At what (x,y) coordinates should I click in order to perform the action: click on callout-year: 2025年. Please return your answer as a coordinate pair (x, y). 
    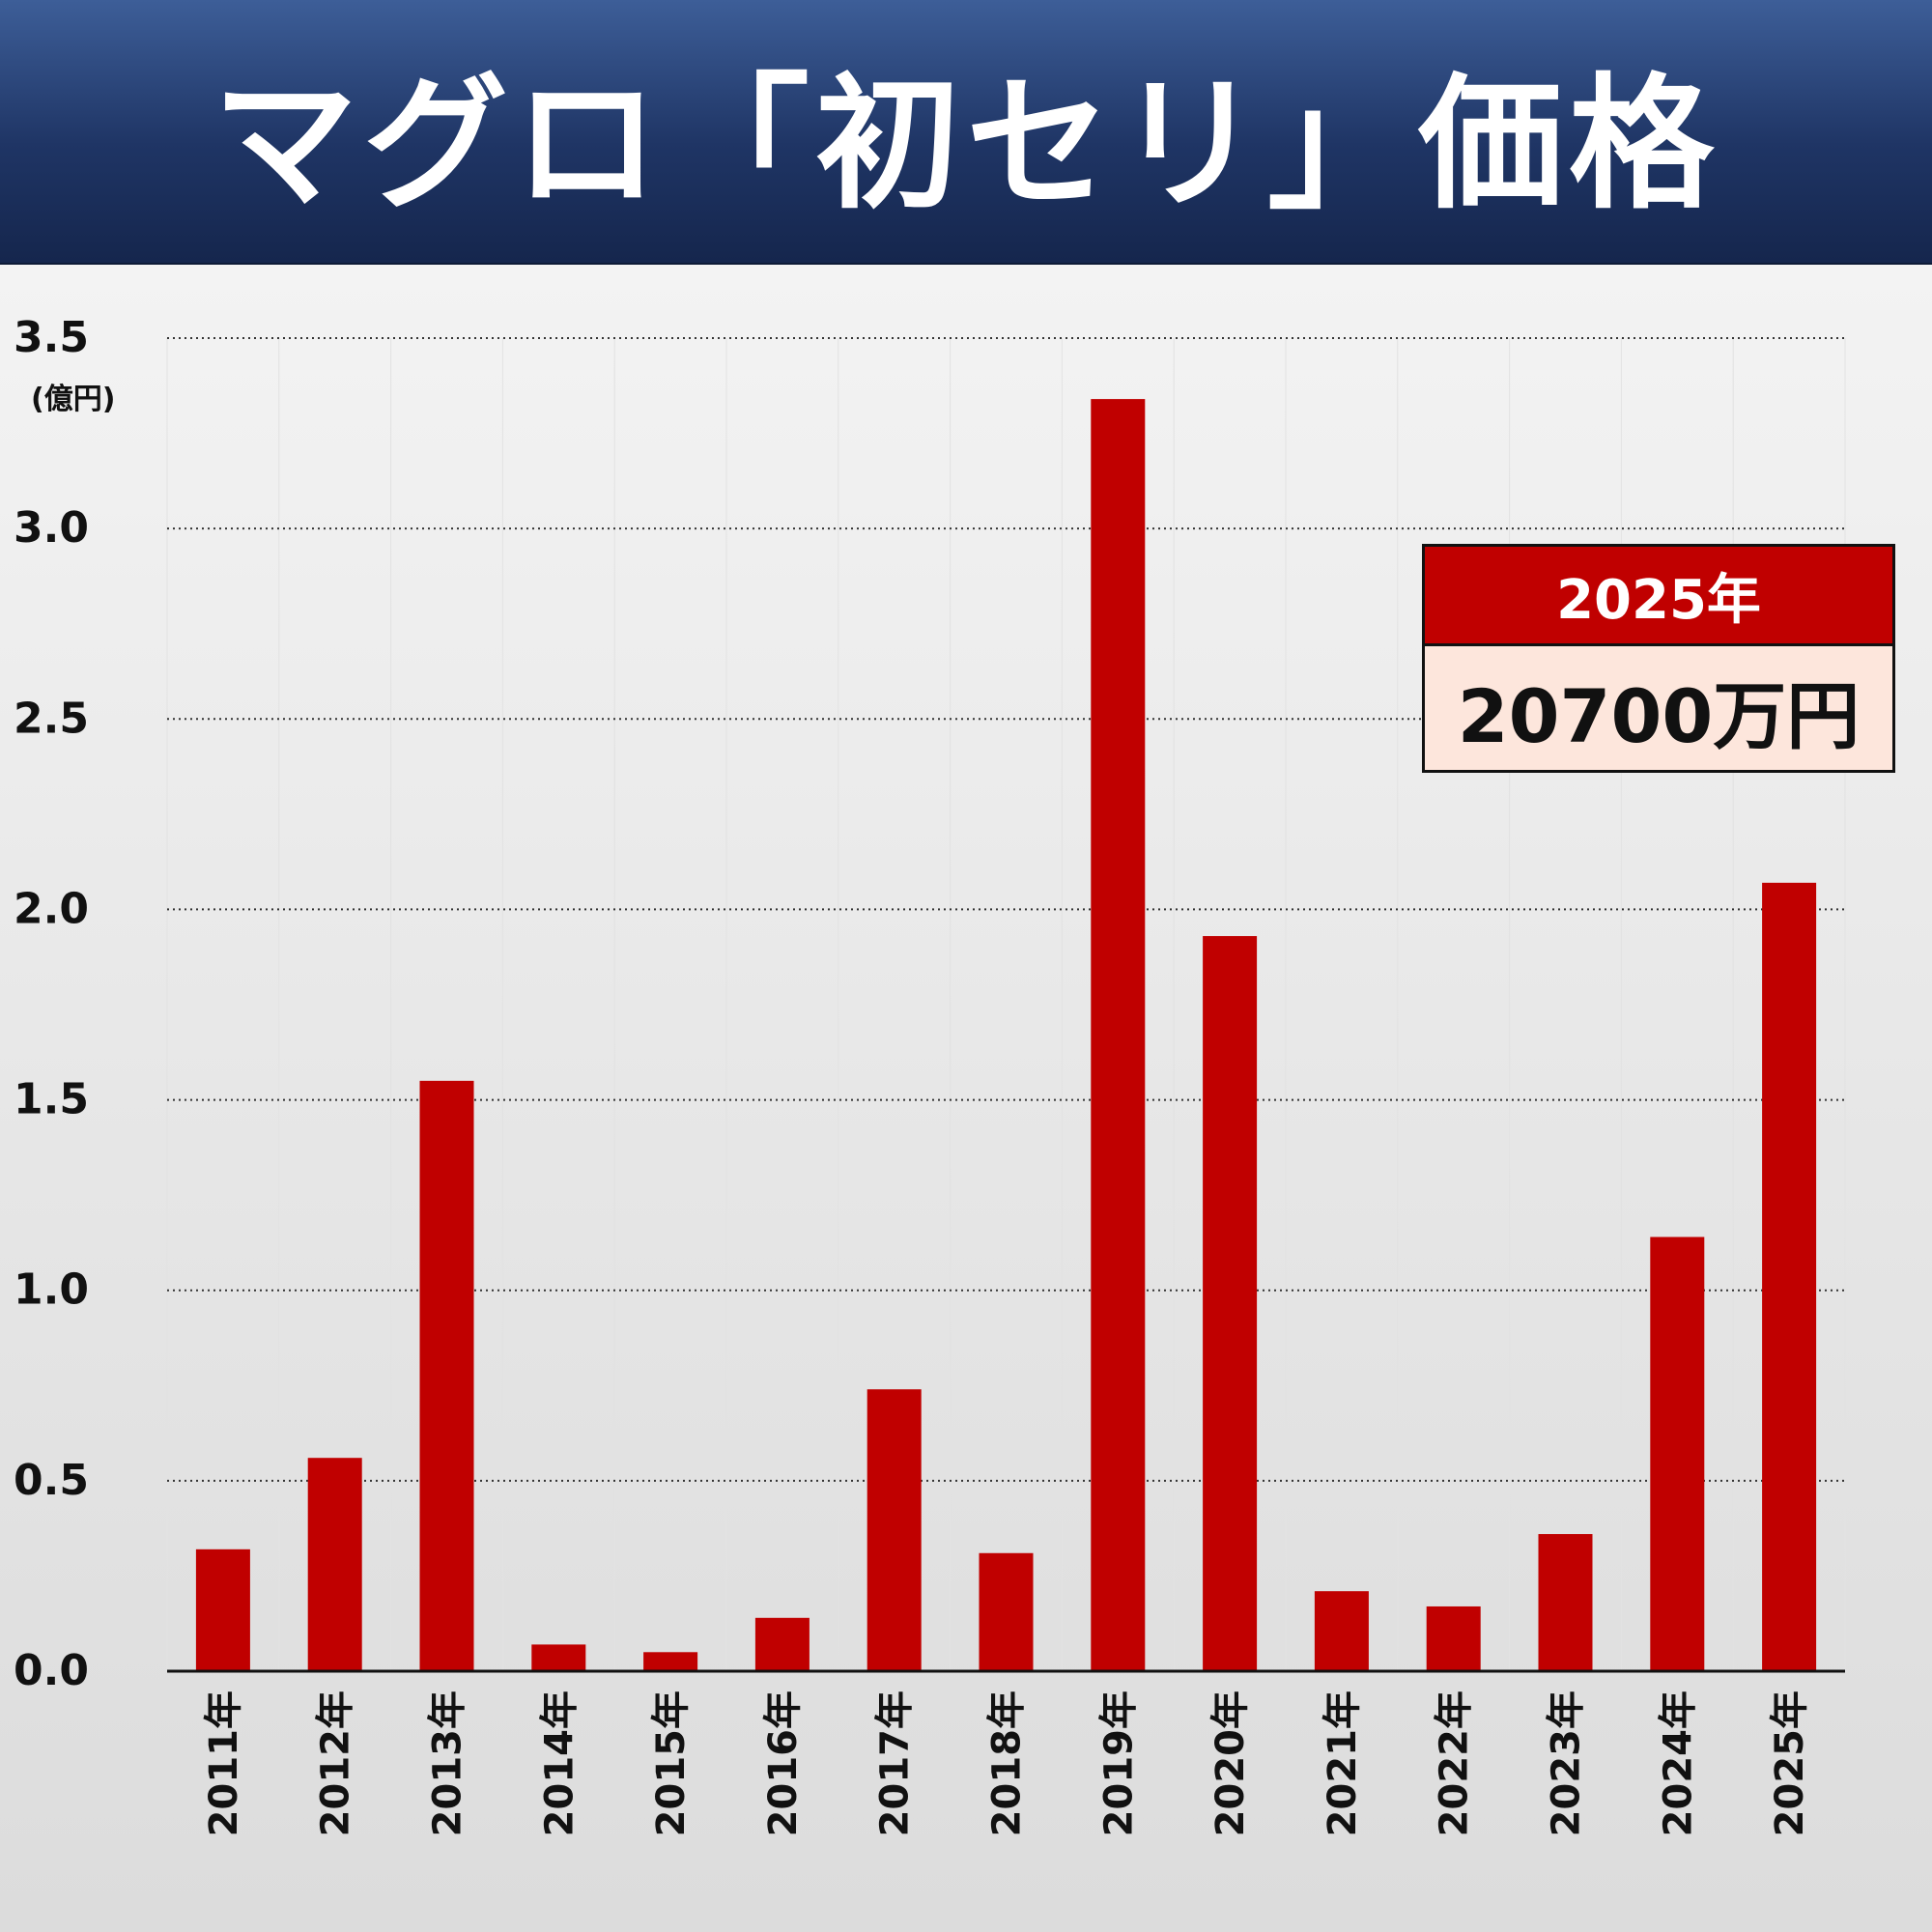
    Looking at the image, I should click on (1658, 596).